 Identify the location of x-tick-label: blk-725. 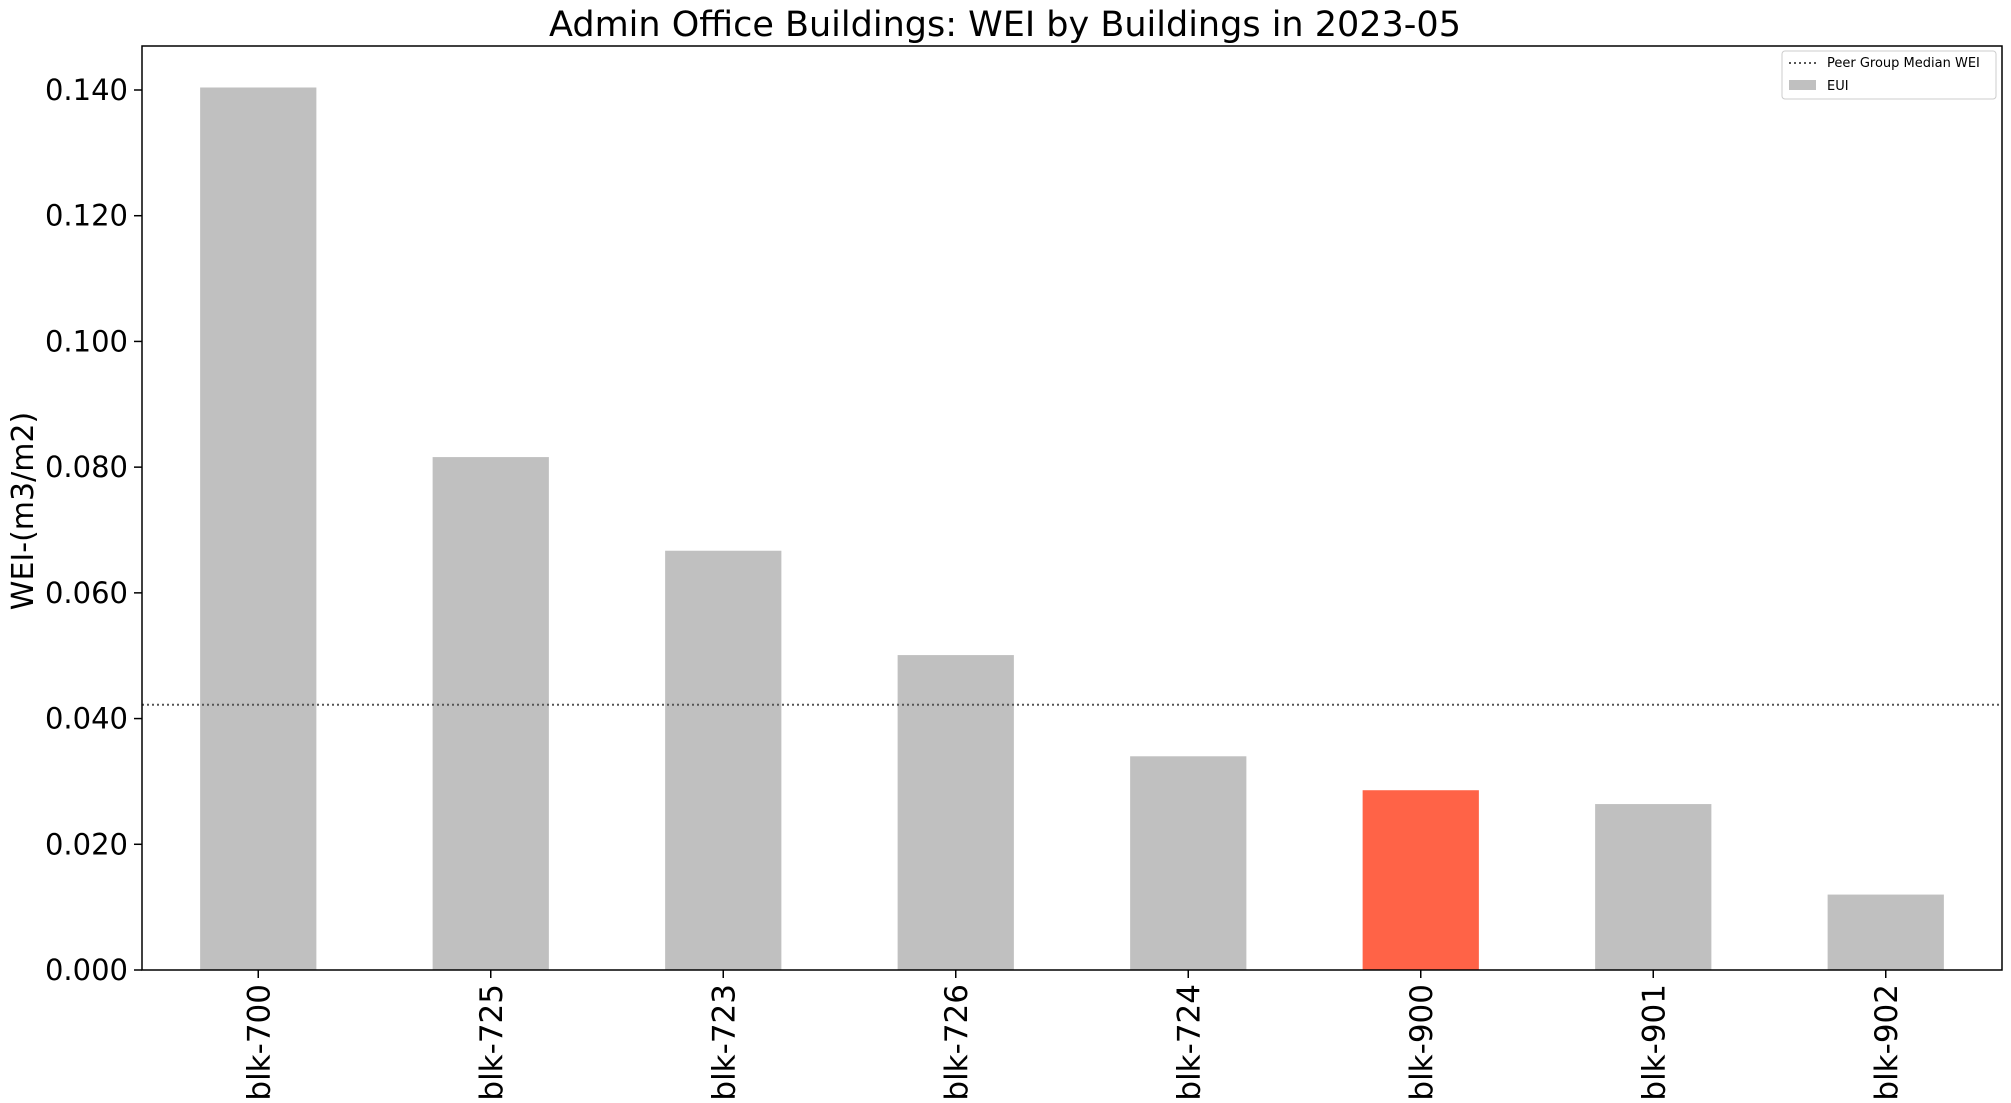
(492, 1042).